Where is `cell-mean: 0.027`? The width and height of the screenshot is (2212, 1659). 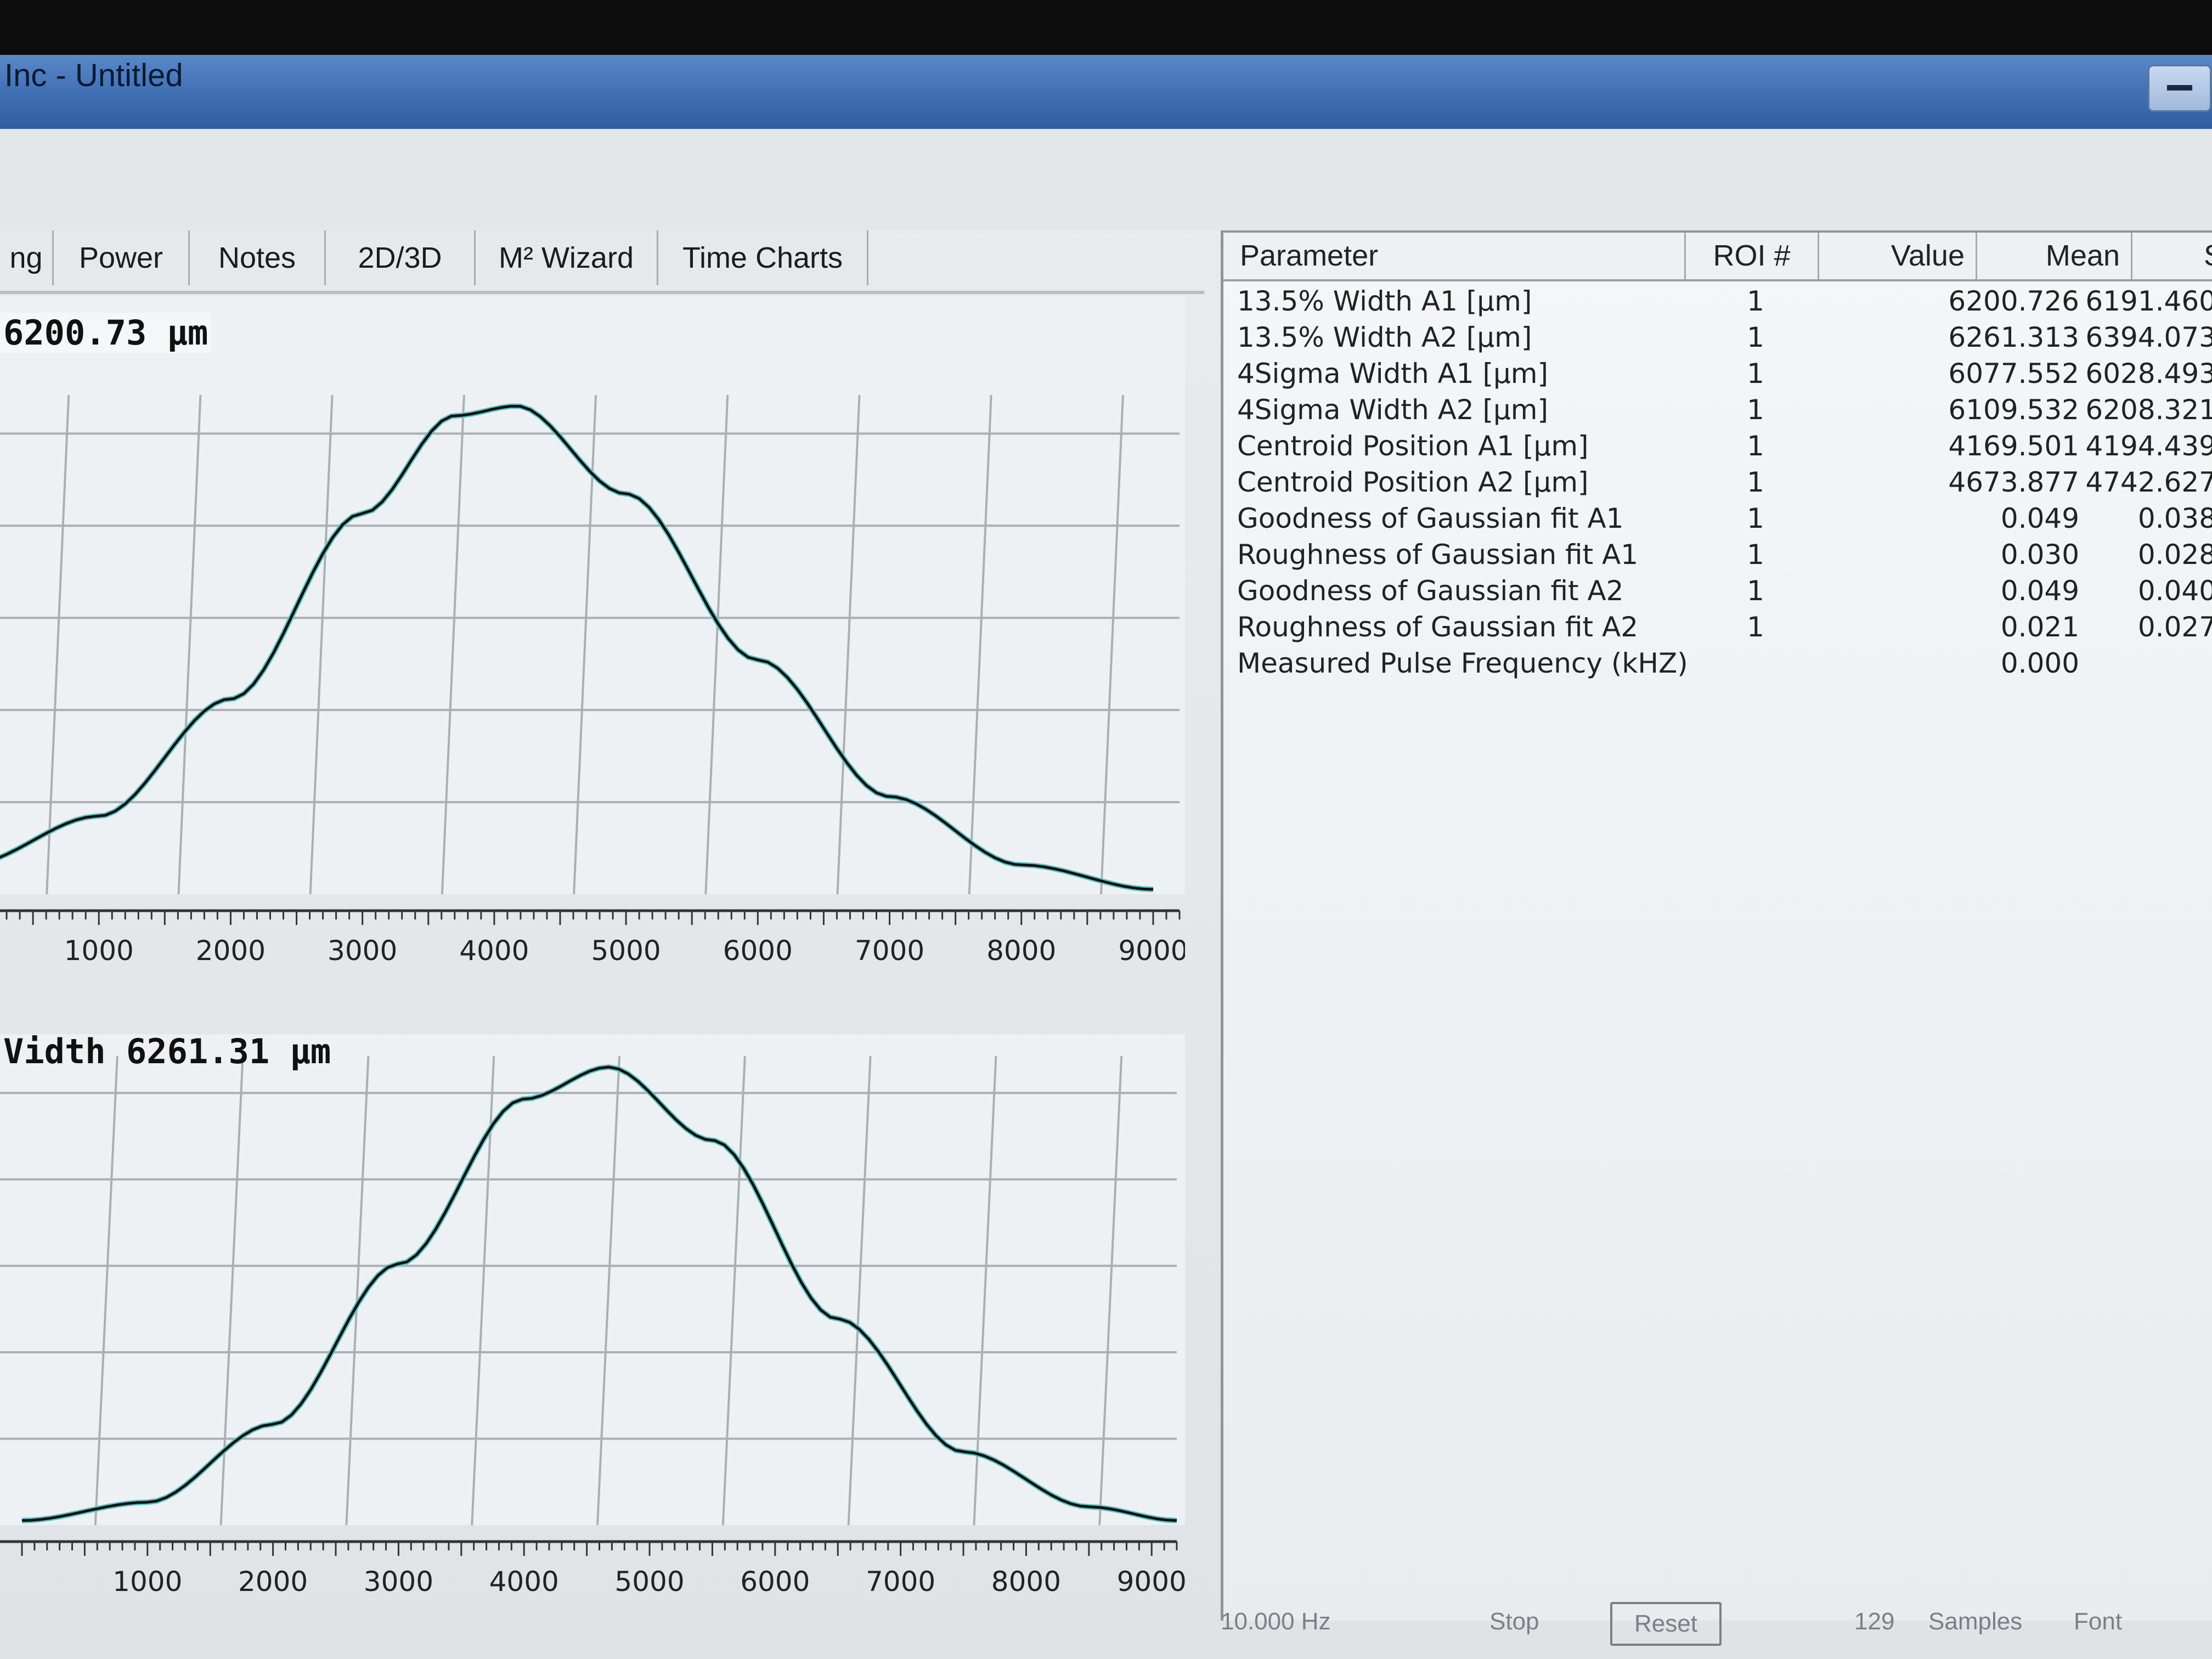
cell-mean: 0.027 is located at coordinates (2174, 627).